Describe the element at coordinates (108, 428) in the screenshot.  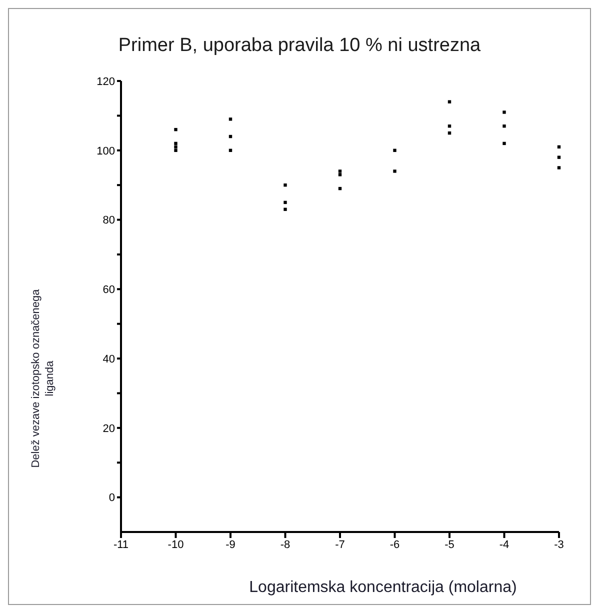
I see `y-tick-label: 20` at that location.